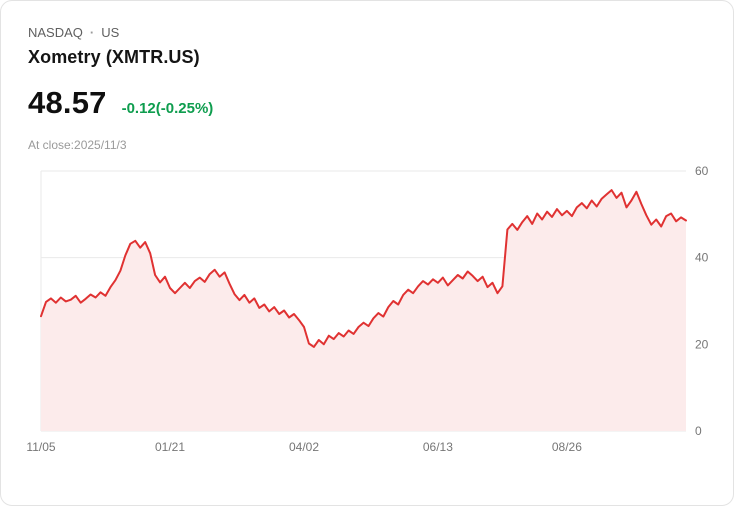 The width and height of the screenshot is (736, 508). Describe the element at coordinates (167, 108) in the screenshot. I see `price-change: -0.12(-0.25%)` at that location.